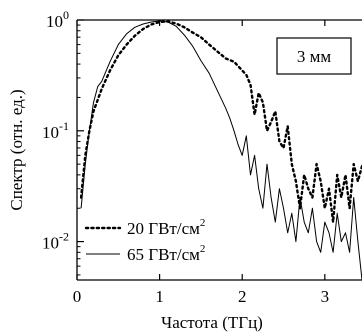  I want to click on y-tick-label--2: 10⁻², so click(55, 241).